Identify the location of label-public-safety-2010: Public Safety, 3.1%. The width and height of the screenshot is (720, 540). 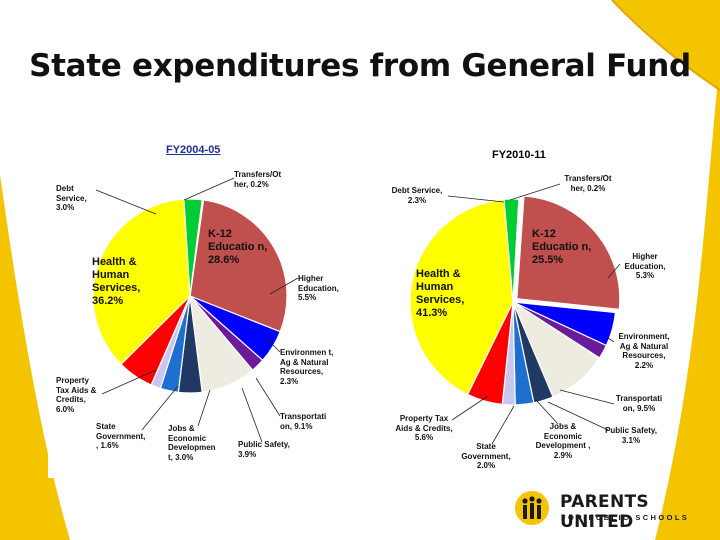
(631, 435).